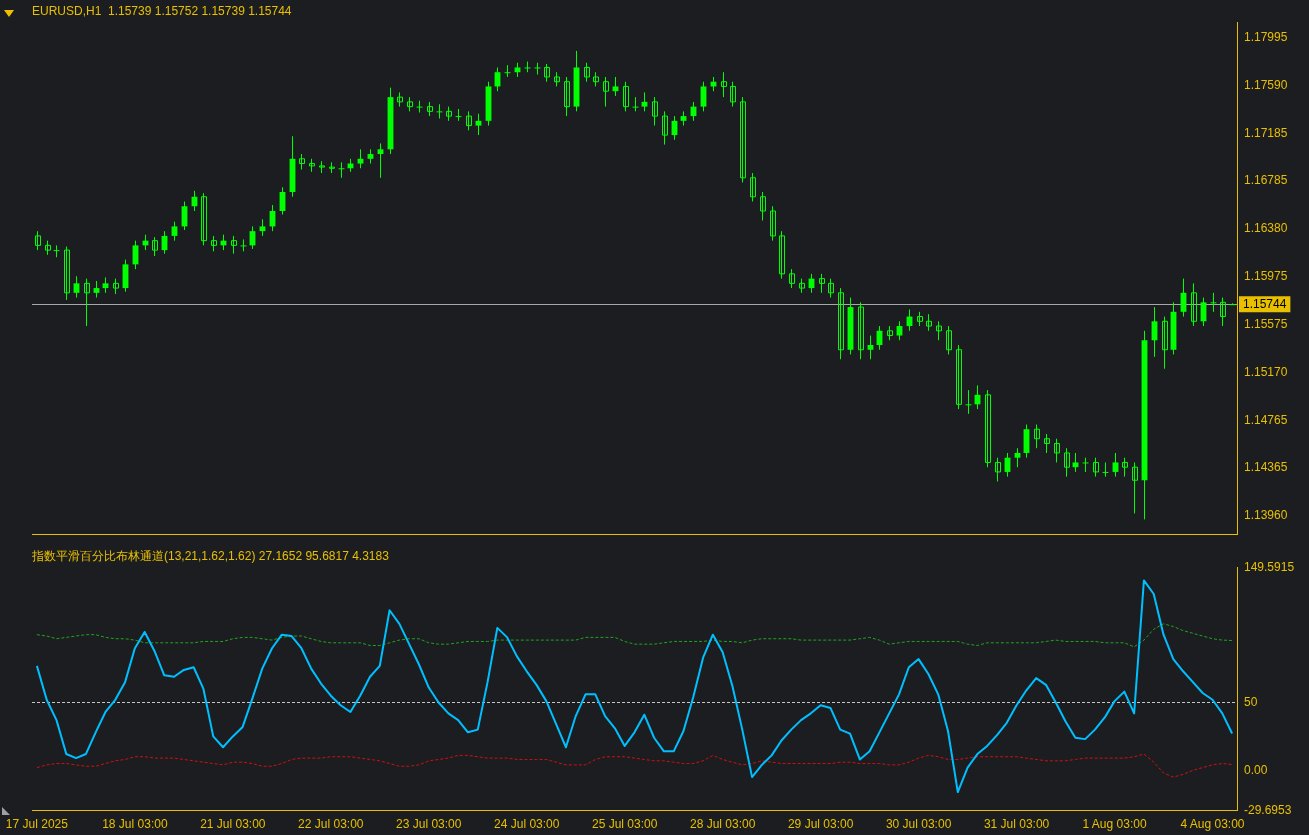 The image size is (1309, 835). I want to click on y-tick-label: 1.13960, so click(1266, 515).